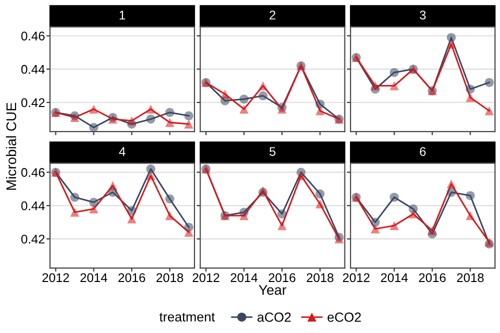 The height and width of the screenshot is (333, 500). I want to click on chart-title: 2, so click(273, 15).